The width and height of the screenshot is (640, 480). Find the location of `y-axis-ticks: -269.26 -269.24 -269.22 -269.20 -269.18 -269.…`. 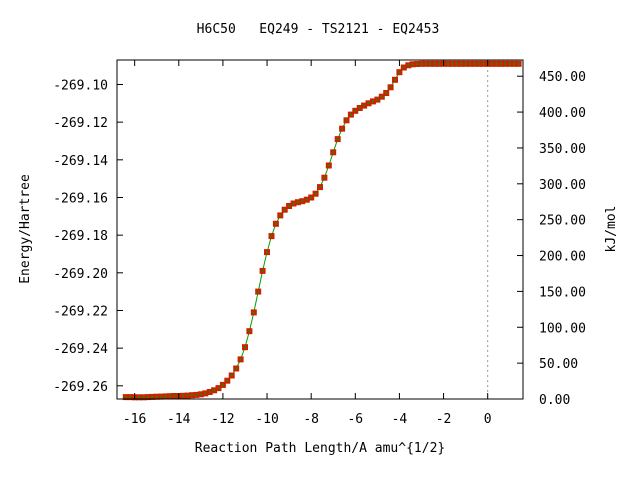

y-axis-ticks: -269.26 -269.24 -269.22 -269.20 -269.18 -269.… is located at coordinates (88, 236).